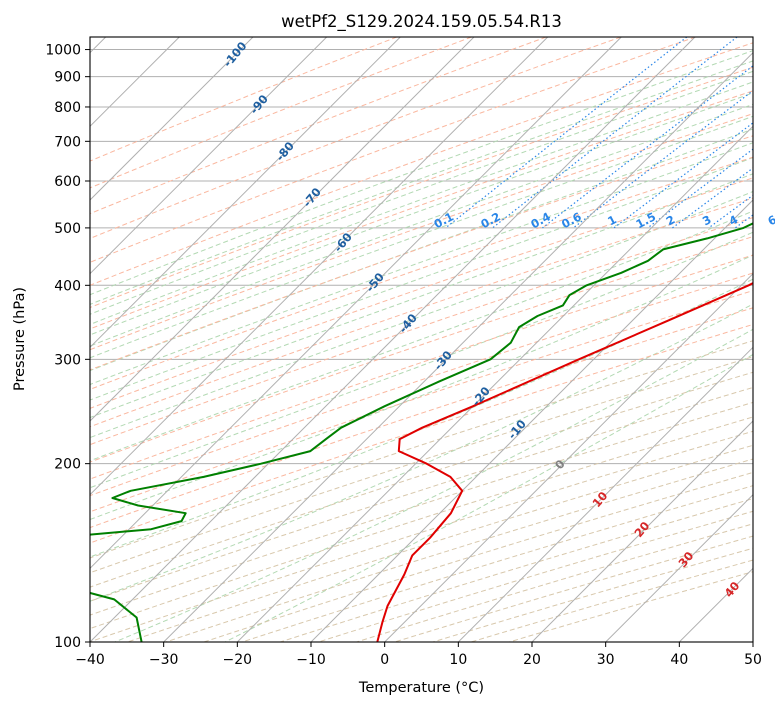 This screenshot has width=775, height=708. Describe the element at coordinates (164, 660) in the screenshot. I see `x-tick-label: −30` at that location.